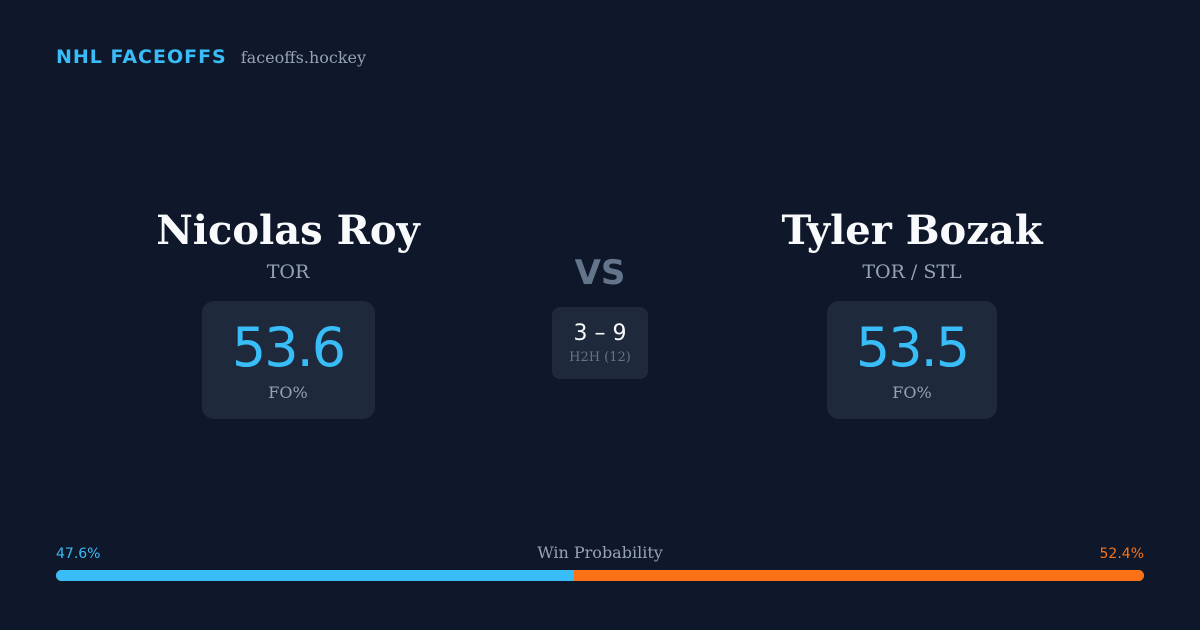  I want to click on player-right: Tyler Bozak TOR / STL 53.5 FO%, so click(912, 312).